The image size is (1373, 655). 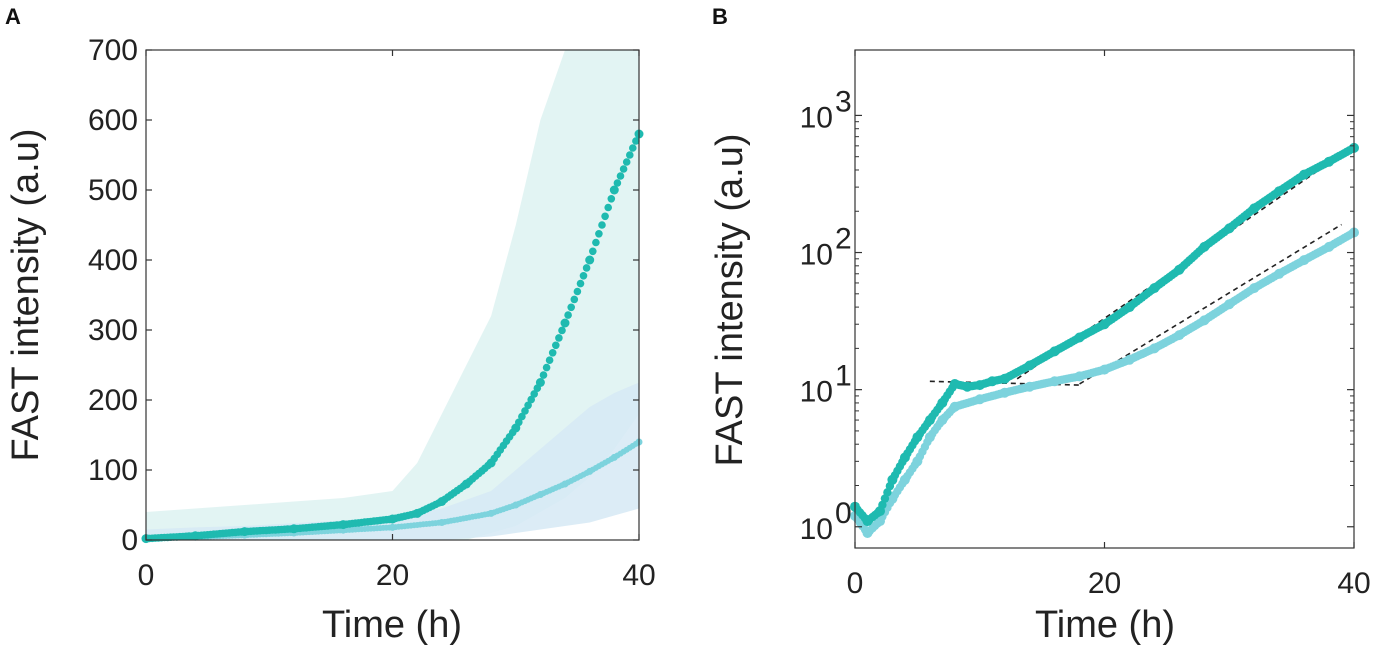 What do you see at coordinates (855, 583) in the screenshot?
I see `x-tick-label: 0` at bounding box center [855, 583].